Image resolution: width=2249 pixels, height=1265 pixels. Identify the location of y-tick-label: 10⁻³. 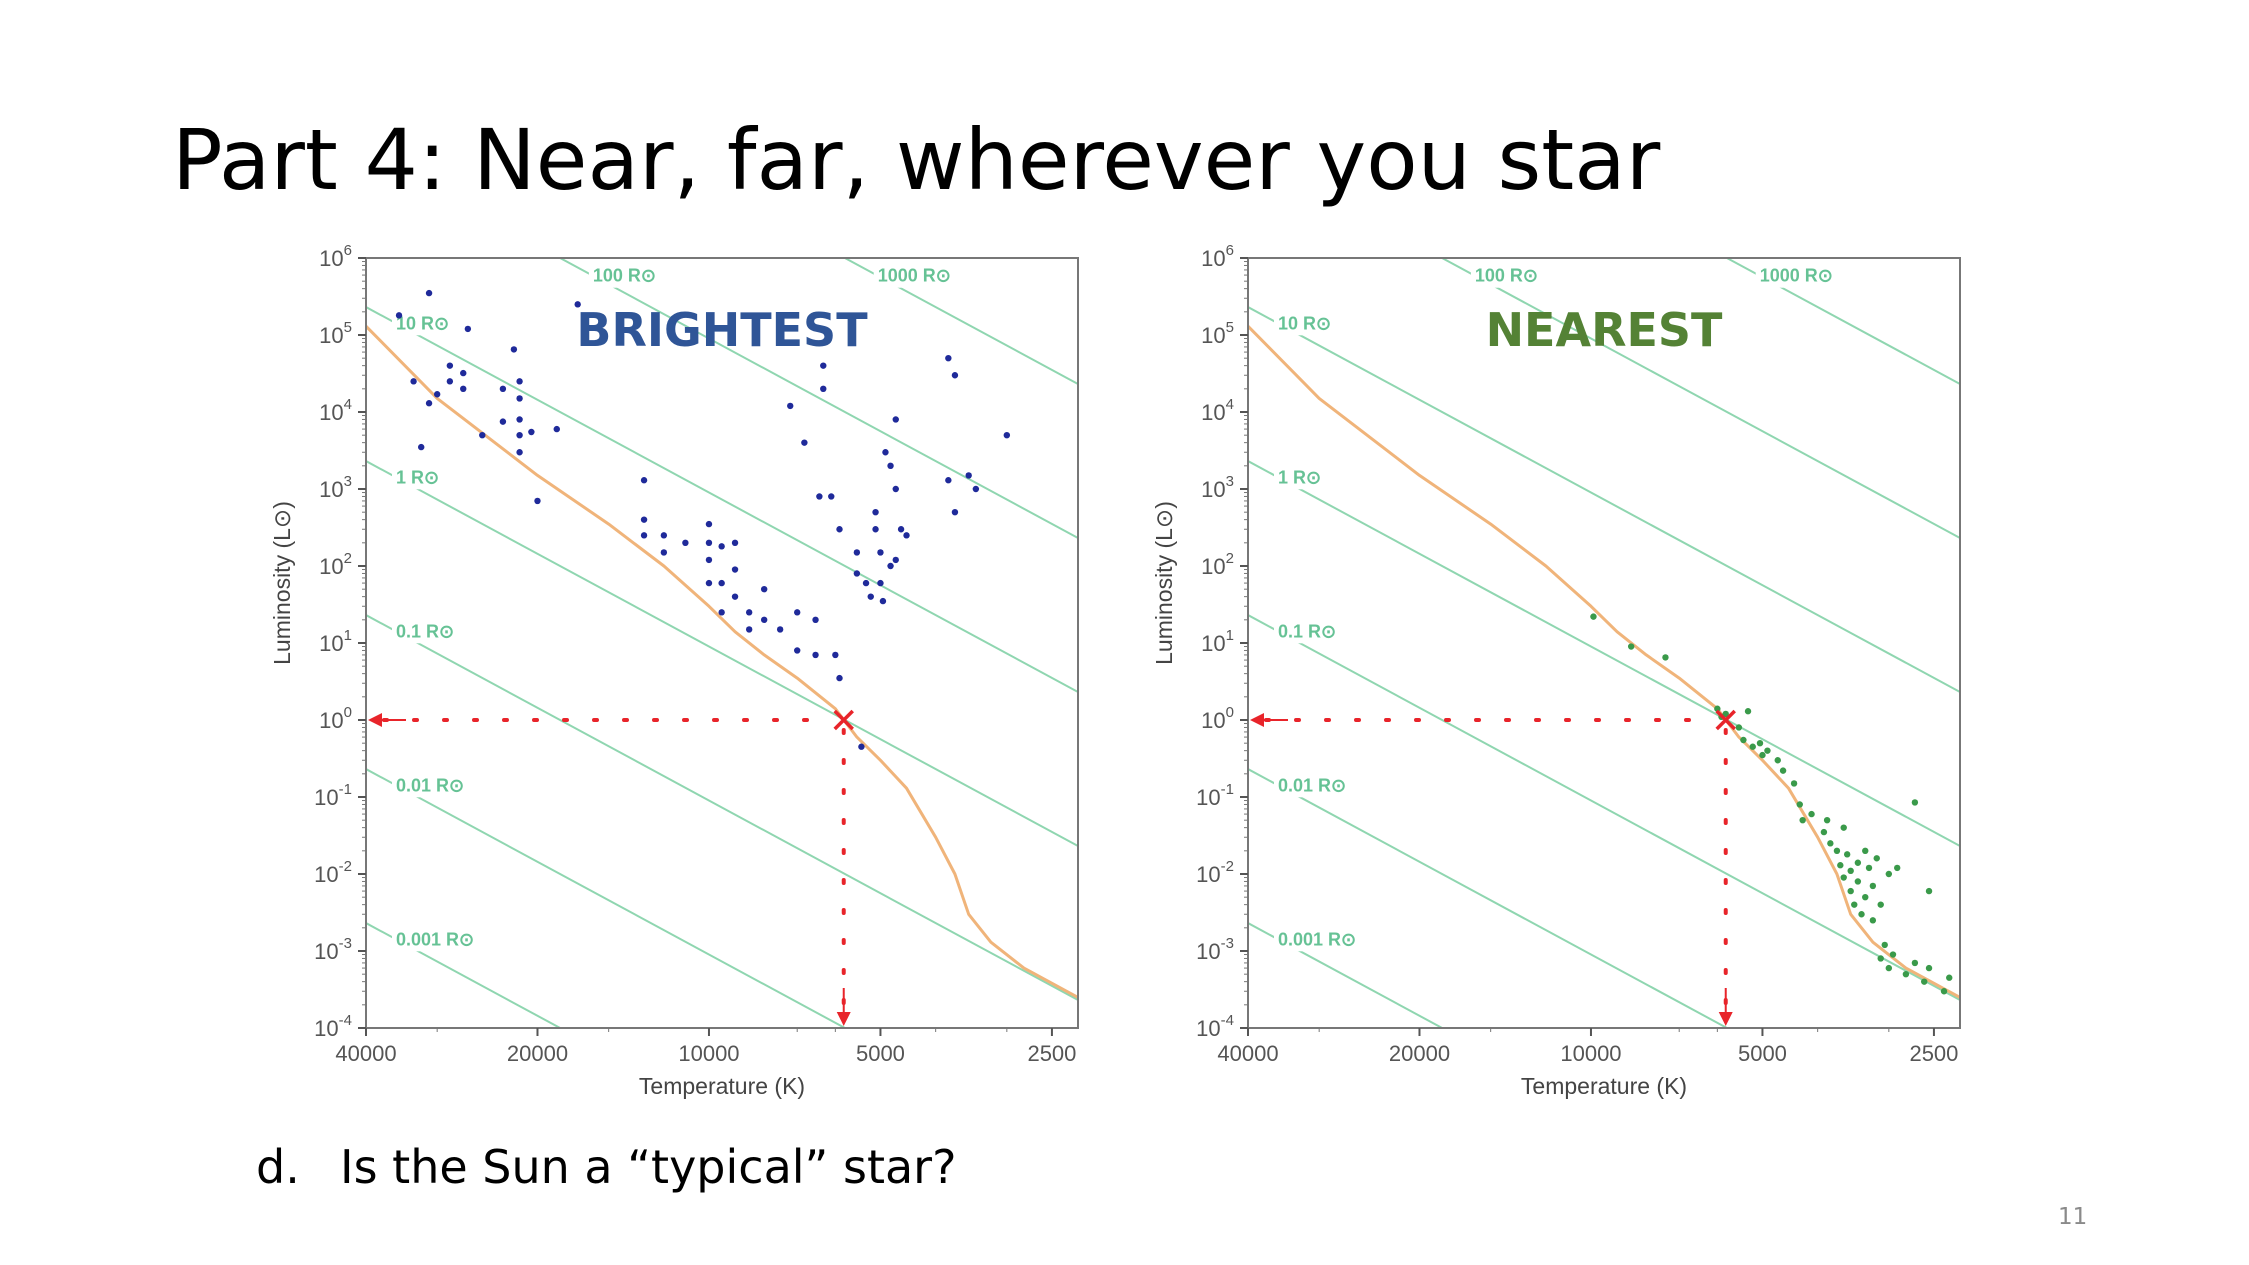
(1215, 949).